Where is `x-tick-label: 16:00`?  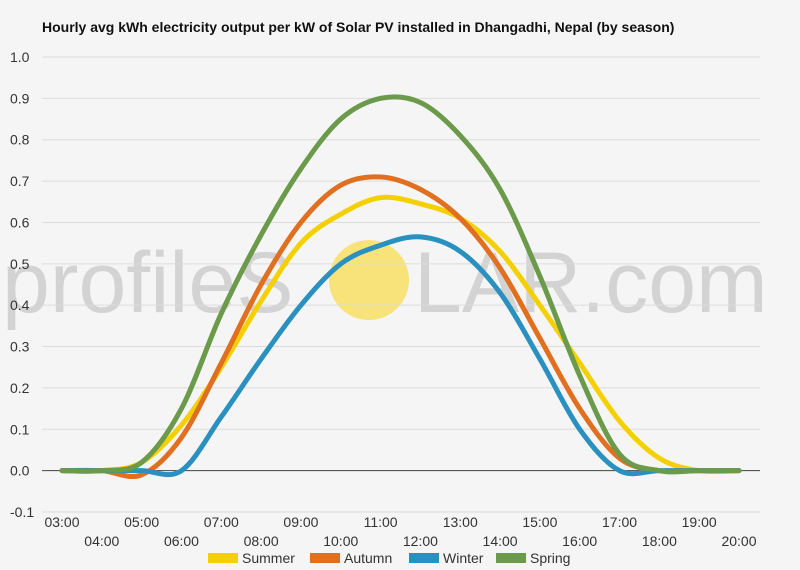 x-tick-label: 16:00 is located at coordinates (579, 541).